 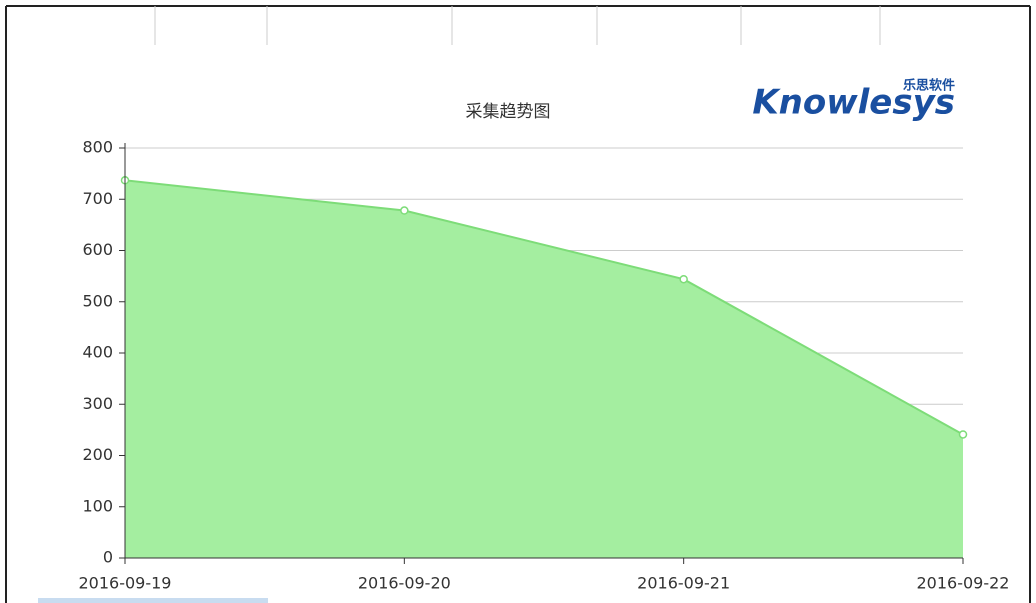 I want to click on x-tick-label: 2016-09-22, so click(x=963, y=583).